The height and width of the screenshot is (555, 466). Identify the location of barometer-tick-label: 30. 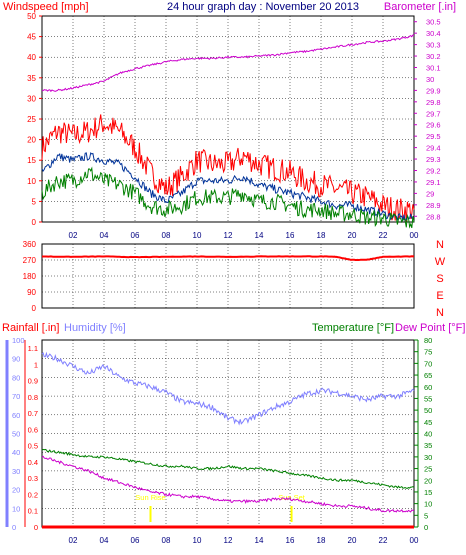
(430, 79).